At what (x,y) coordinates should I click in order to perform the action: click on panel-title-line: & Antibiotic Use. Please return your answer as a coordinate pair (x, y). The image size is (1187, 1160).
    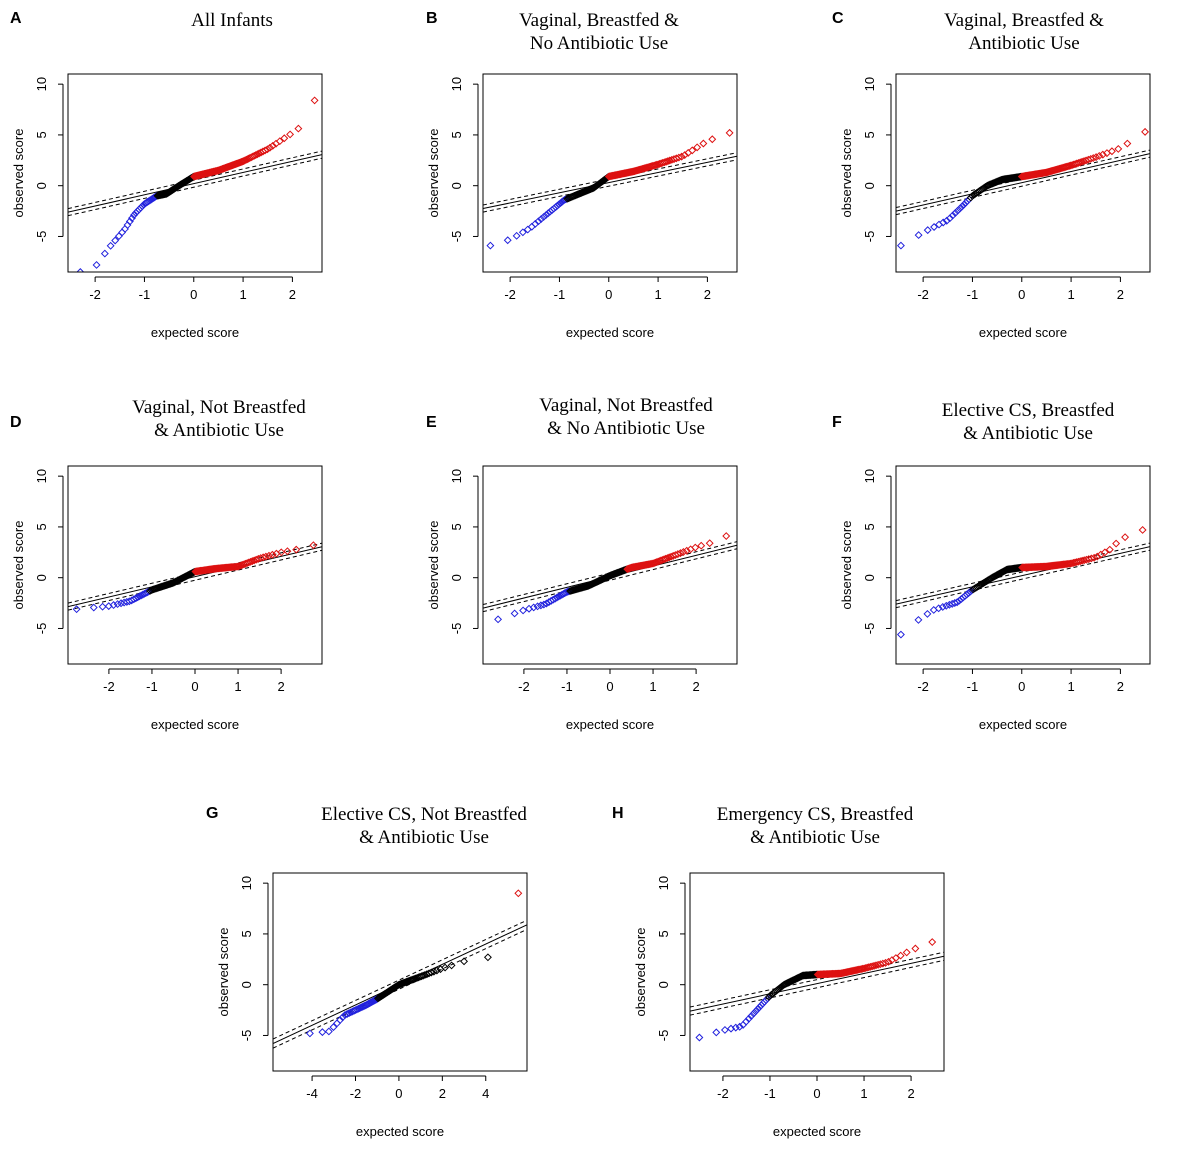
    Looking at the image, I should click on (815, 837).